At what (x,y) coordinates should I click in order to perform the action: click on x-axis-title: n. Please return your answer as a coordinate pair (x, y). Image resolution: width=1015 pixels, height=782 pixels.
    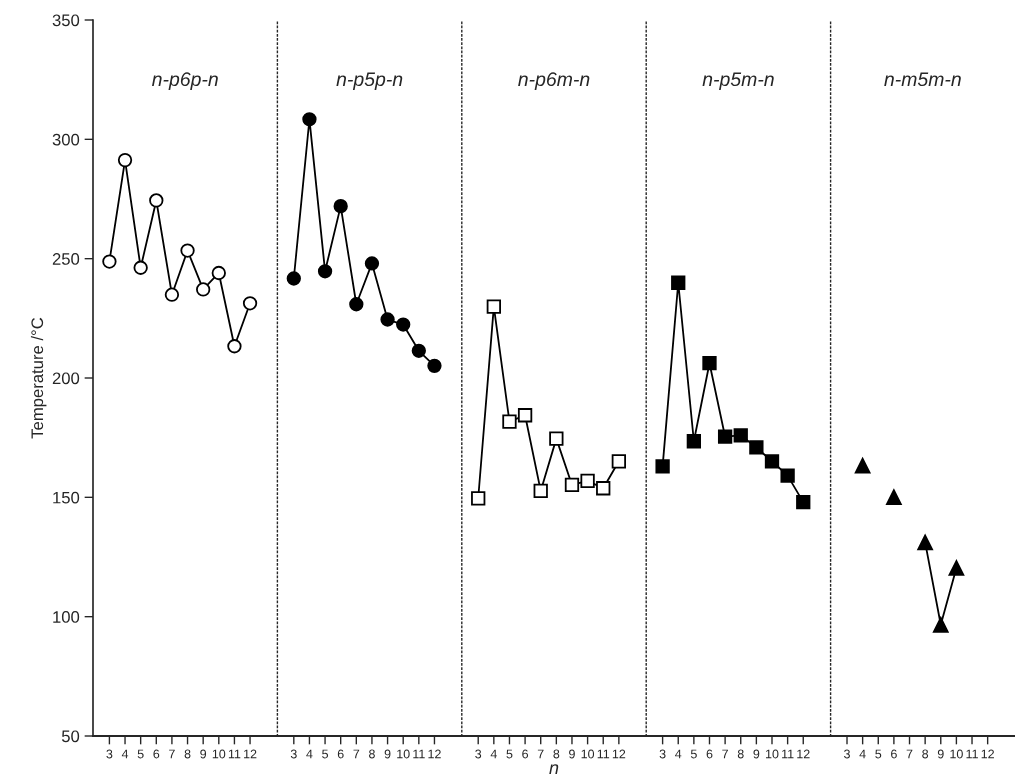
    Looking at the image, I should click on (554, 769).